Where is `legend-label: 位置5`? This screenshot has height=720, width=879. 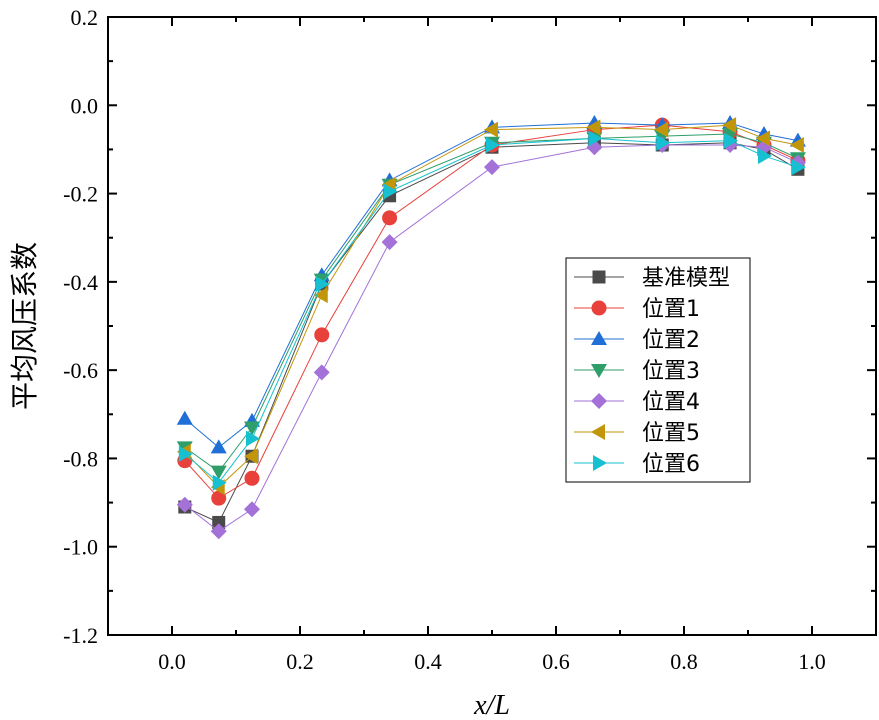
legend-label: 位置5 is located at coordinates (671, 433).